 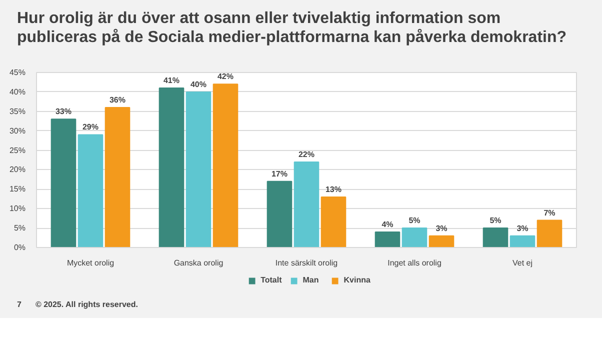 What do you see at coordinates (17, 131) in the screenshot?
I see `y-tick-label: 30%` at bounding box center [17, 131].